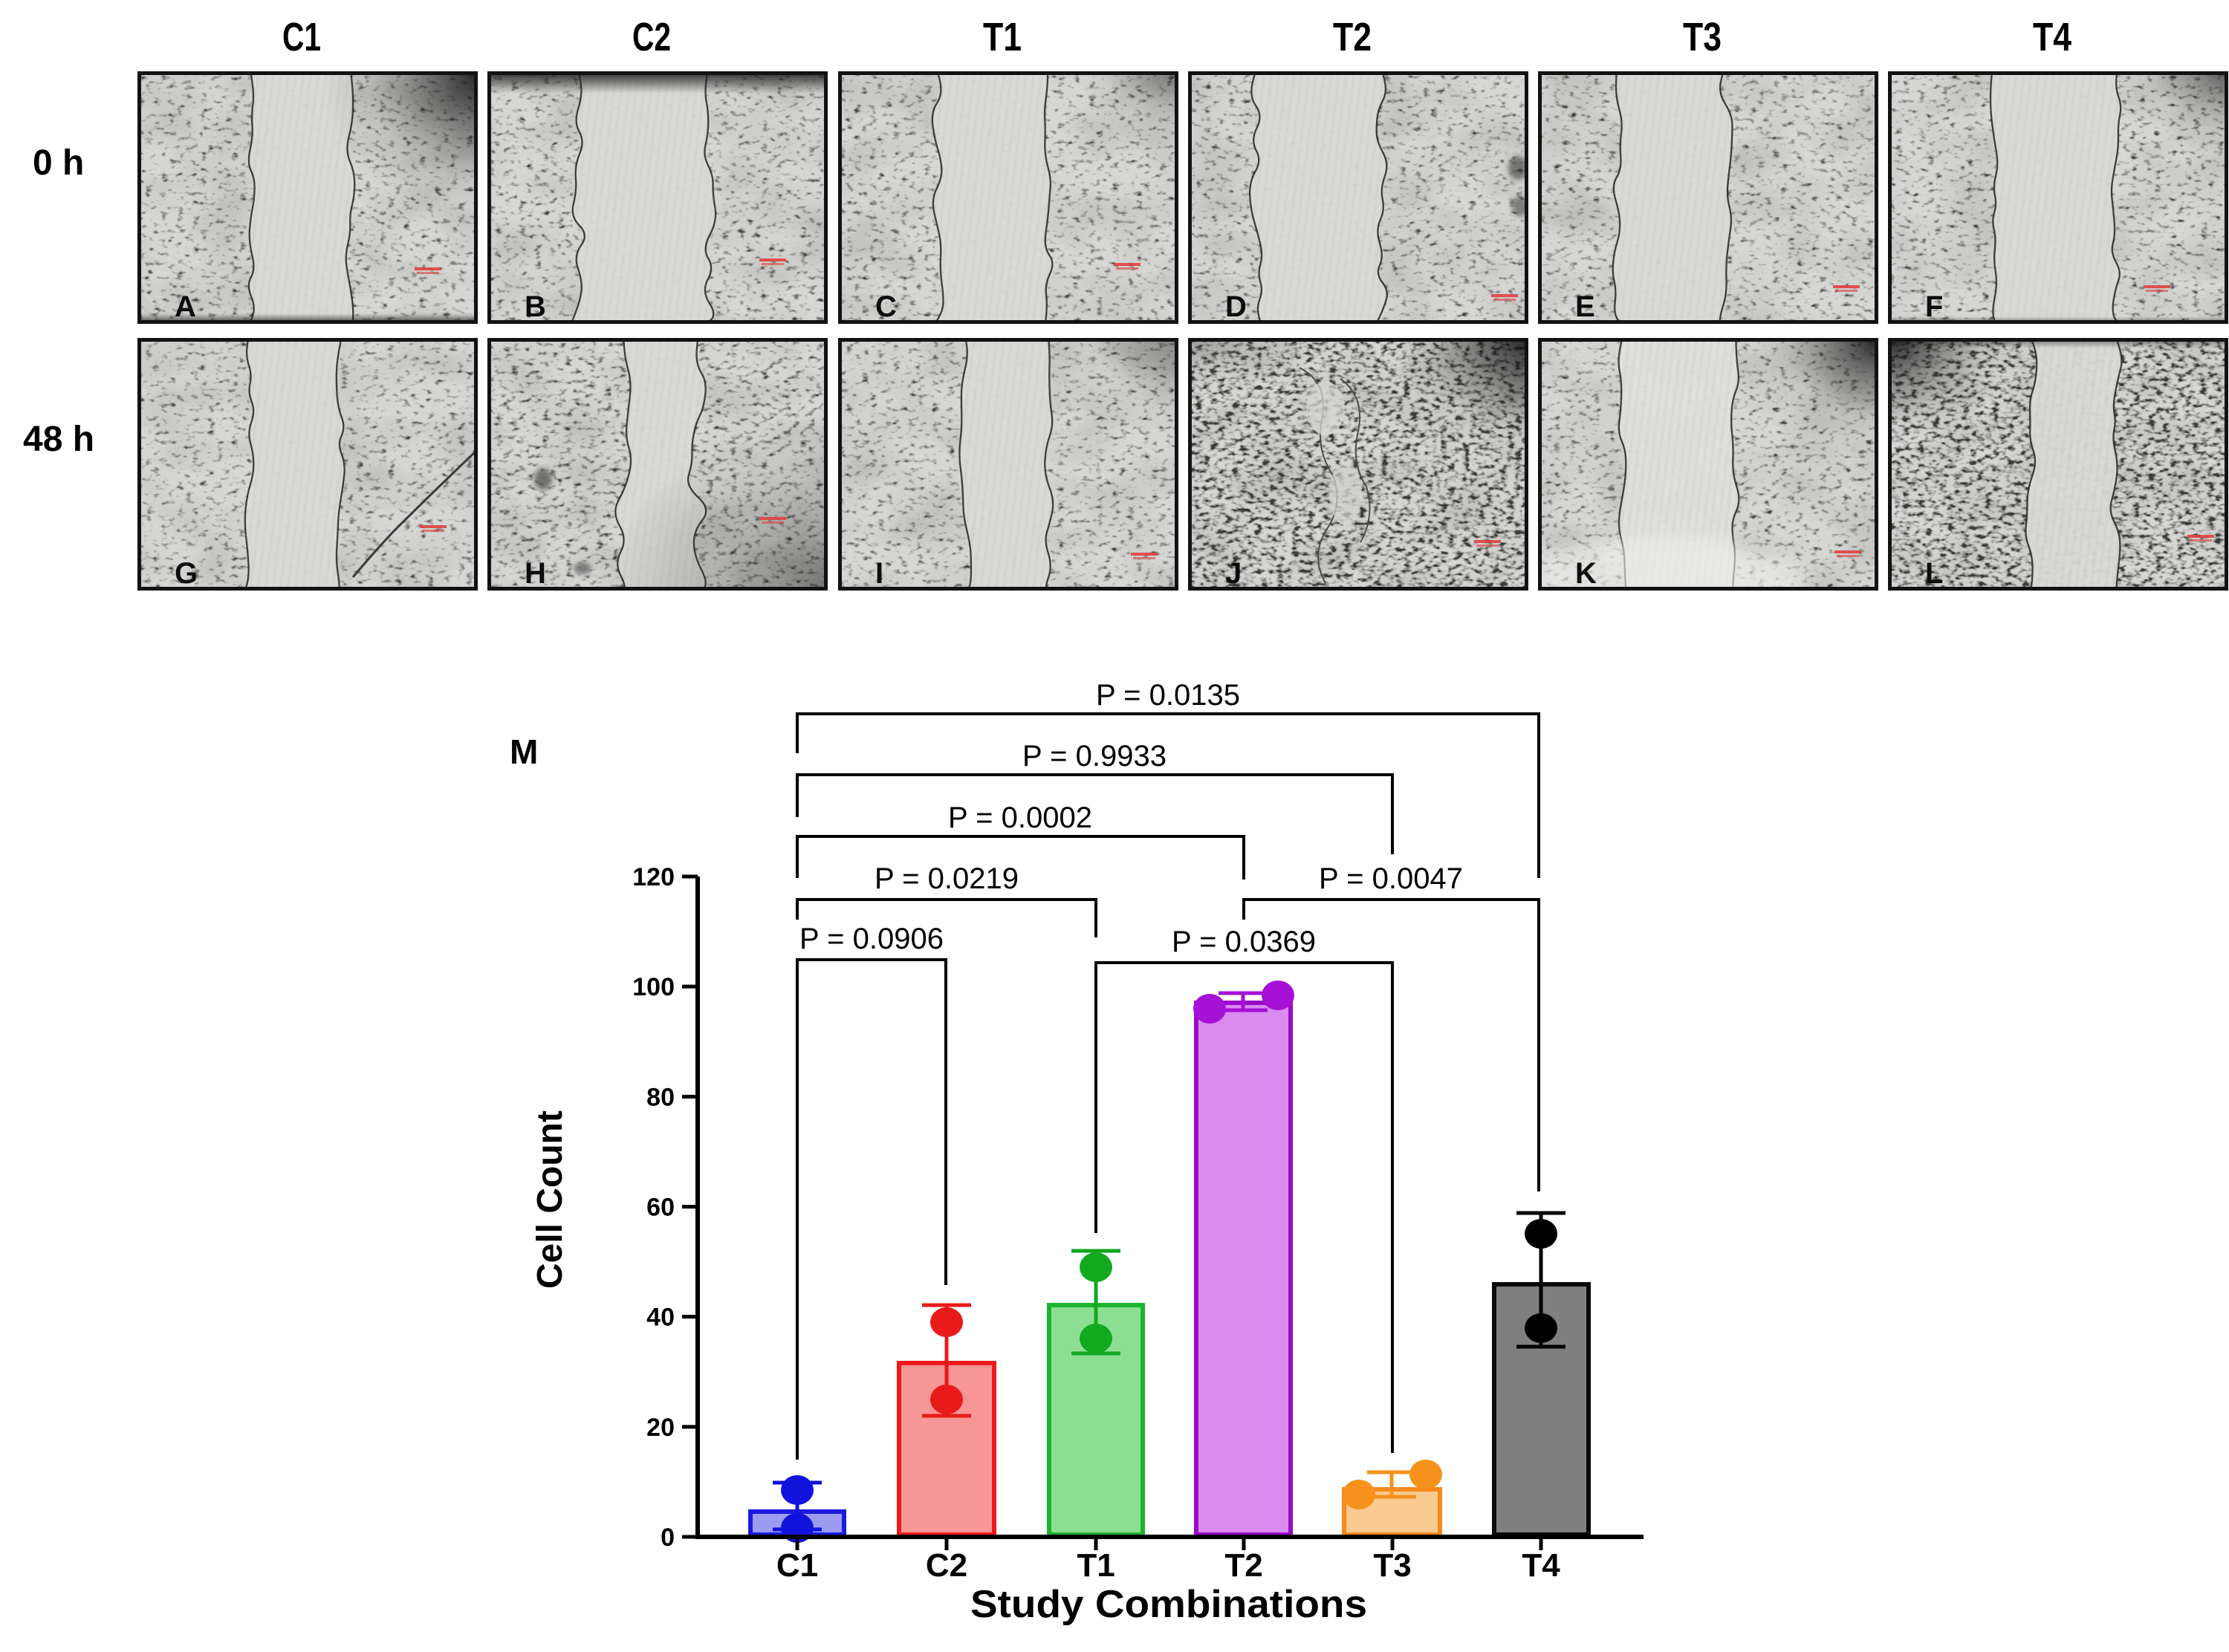 This screenshot has width=2229, height=1652. I want to click on svg-text: J, so click(1233, 574).